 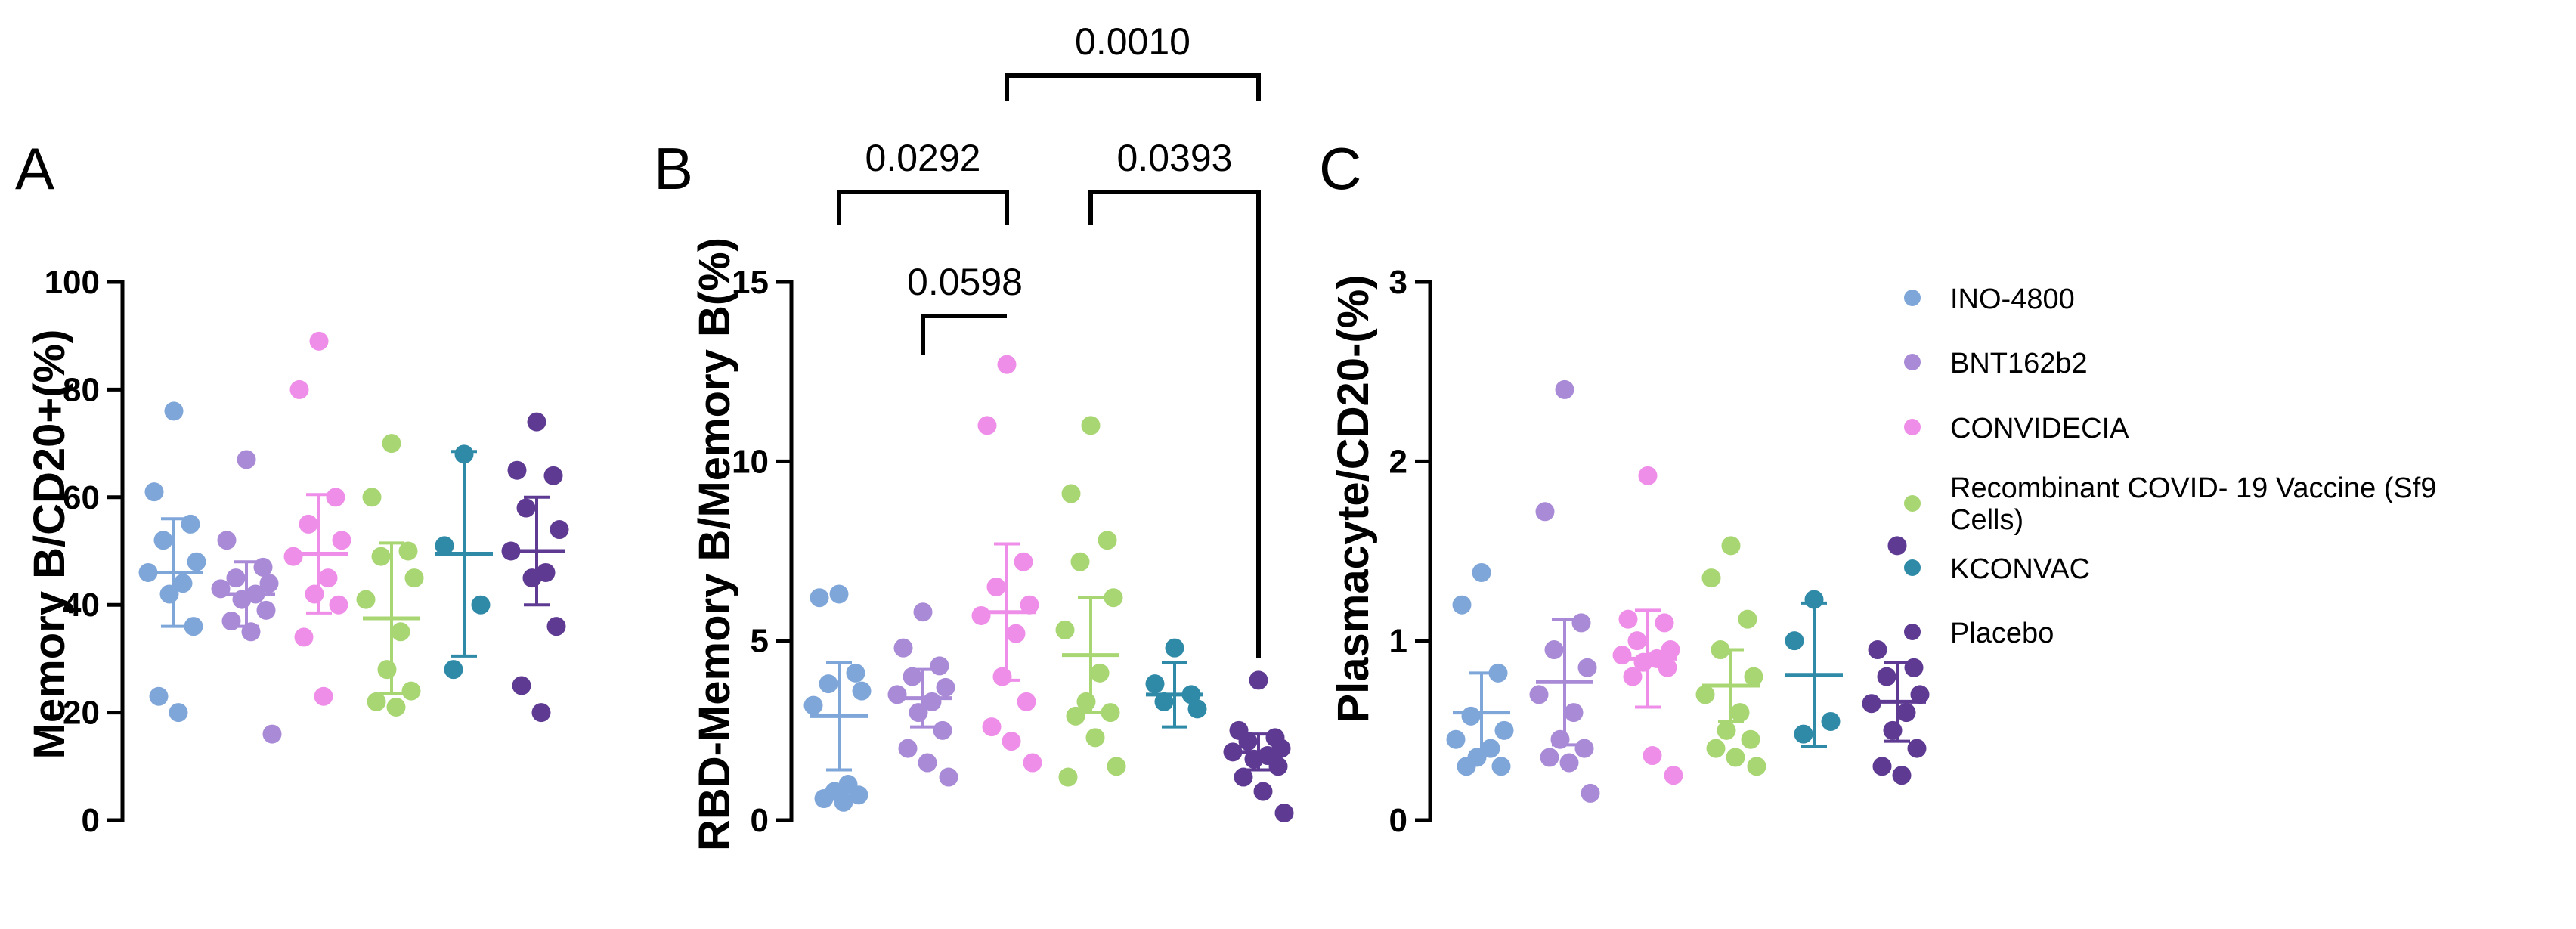 I want to click on panel-a-y-axis-label: Memory B/CD20+(%), so click(x=49, y=545).